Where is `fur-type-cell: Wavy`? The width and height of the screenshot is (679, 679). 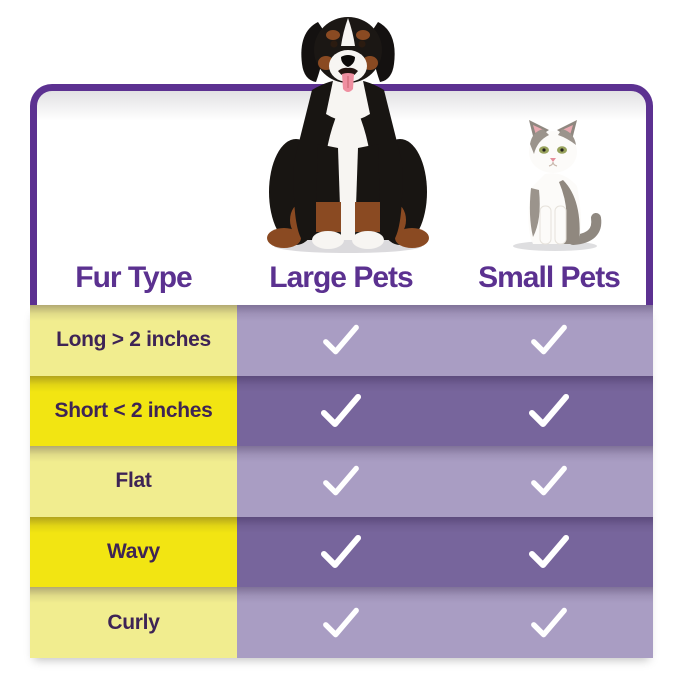
fur-type-cell: Wavy is located at coordinates (133, 552).